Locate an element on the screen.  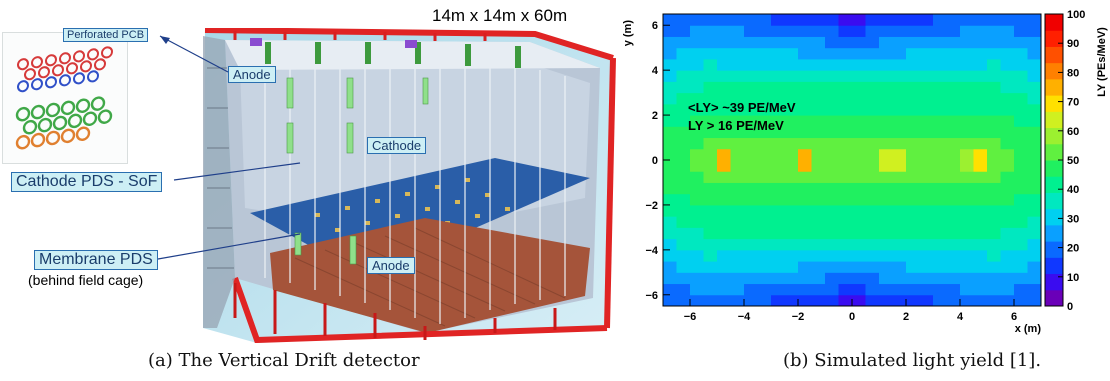
colorbar-tick-label: 30 is located at coordinates (1073, 219).